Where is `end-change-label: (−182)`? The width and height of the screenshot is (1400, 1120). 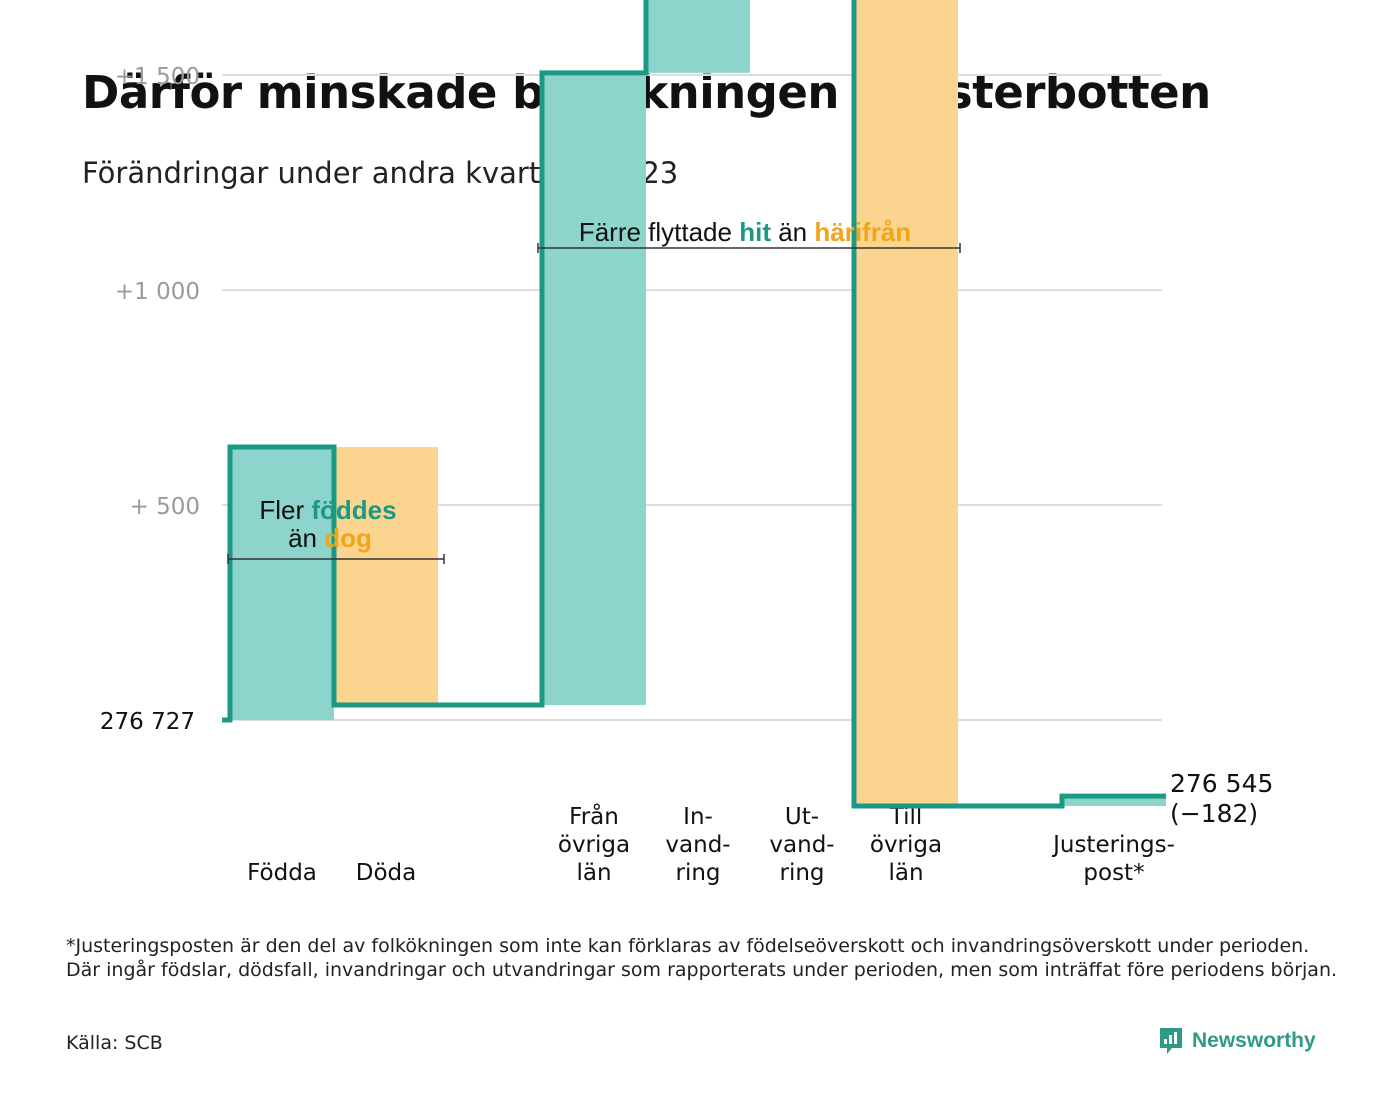 end-change-label: (−182) is located at coordinates (1214, 813).